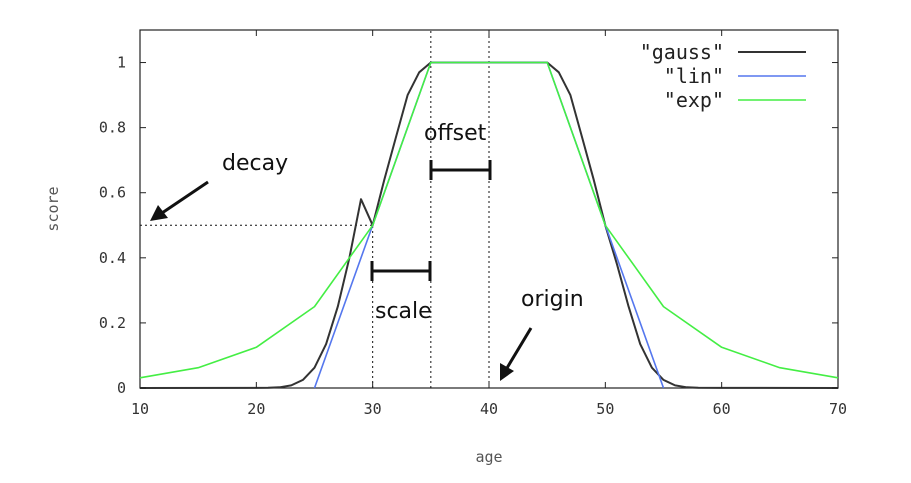 This screenshot has height=483, width=911. Describe the element at coordinates (489, 409) in the screenshot. I see `x-tick-label: 40` at that location.